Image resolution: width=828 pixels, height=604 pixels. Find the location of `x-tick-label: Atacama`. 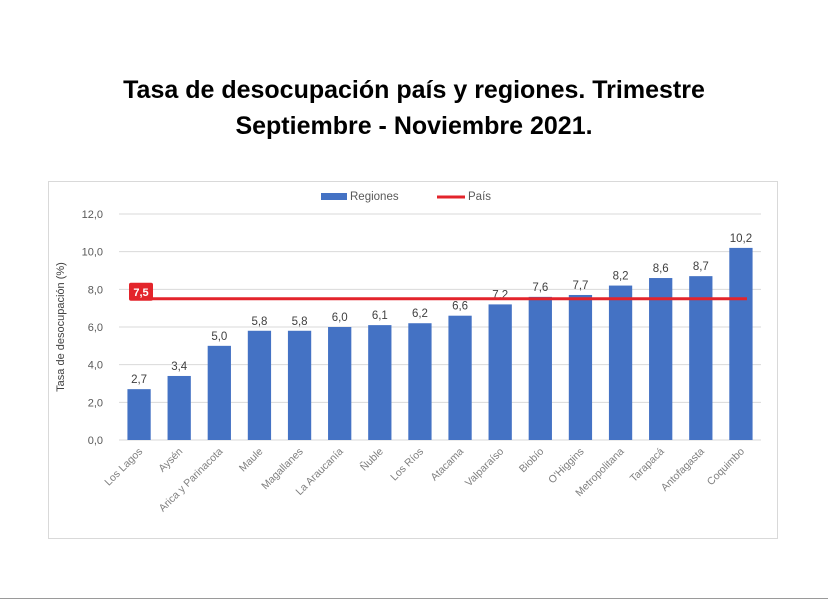

x-tick-label: Atacama is located at coordinates (447, 465).